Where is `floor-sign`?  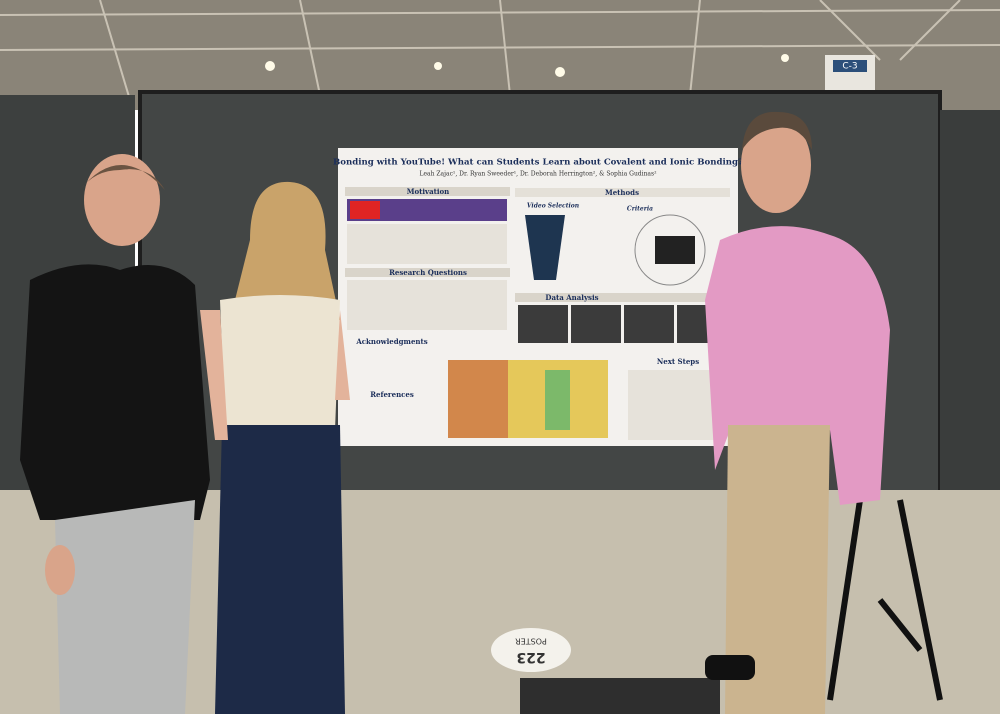
floor-sign is located at coordinates (531, 650).